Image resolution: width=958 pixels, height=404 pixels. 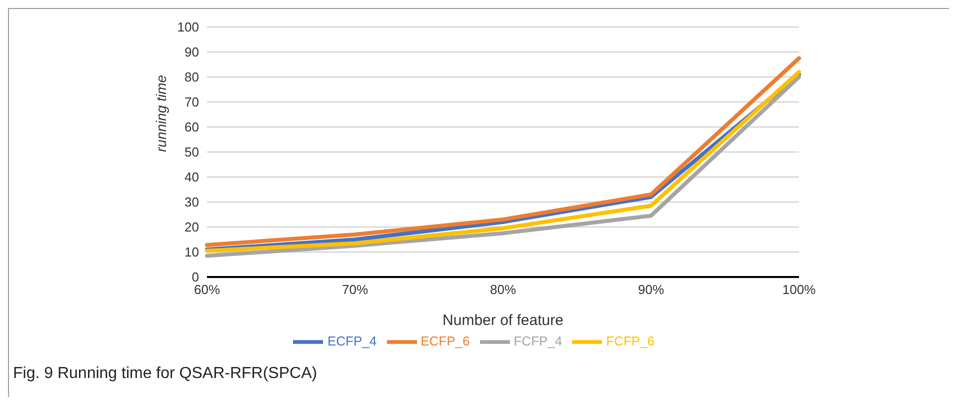 I want to click on y-tick-label: 20, so click(x=191, y=227).